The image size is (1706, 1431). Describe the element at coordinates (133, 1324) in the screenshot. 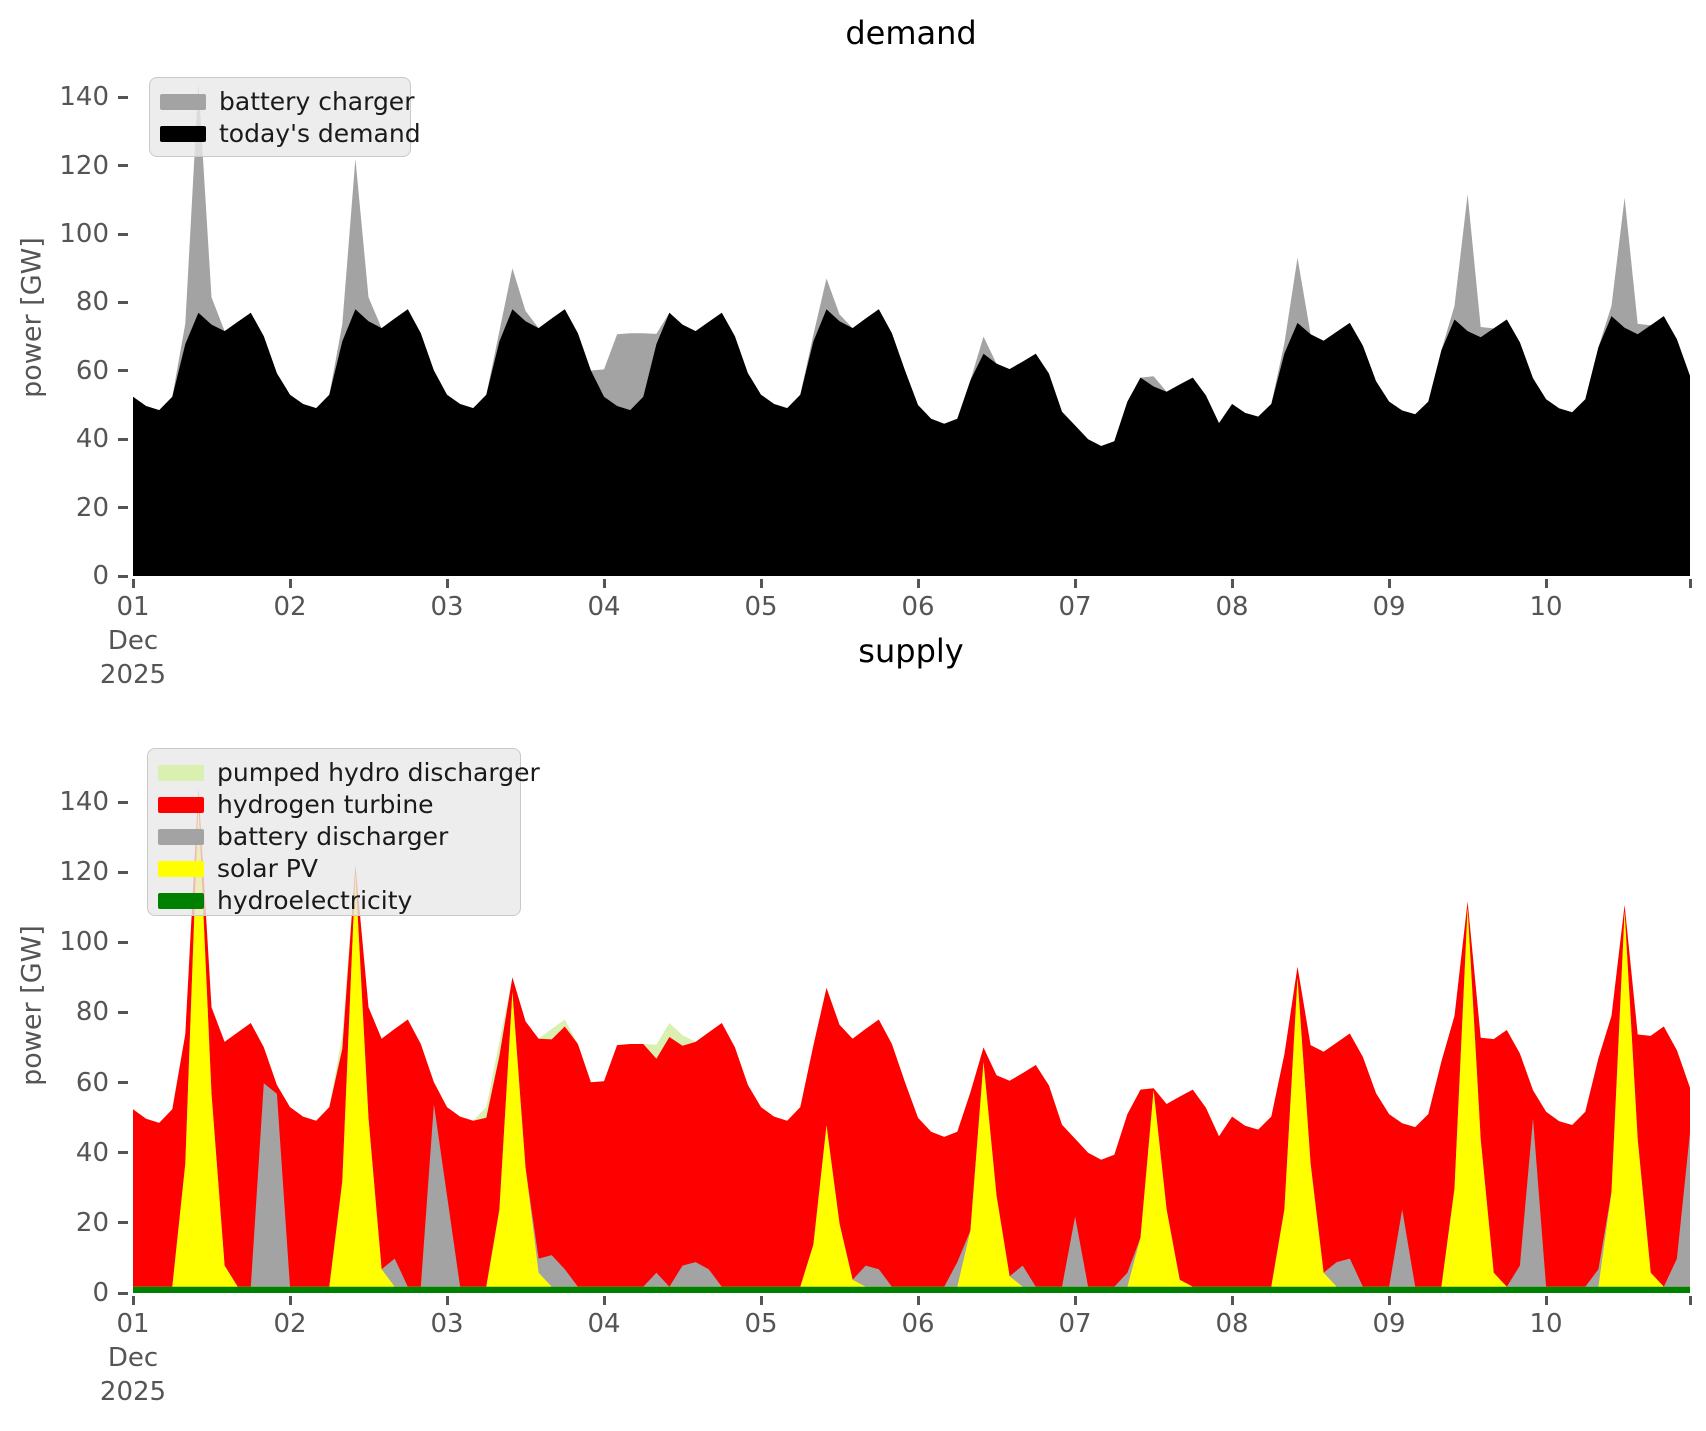

I see `x-tick-label-supply: 01` at that location.